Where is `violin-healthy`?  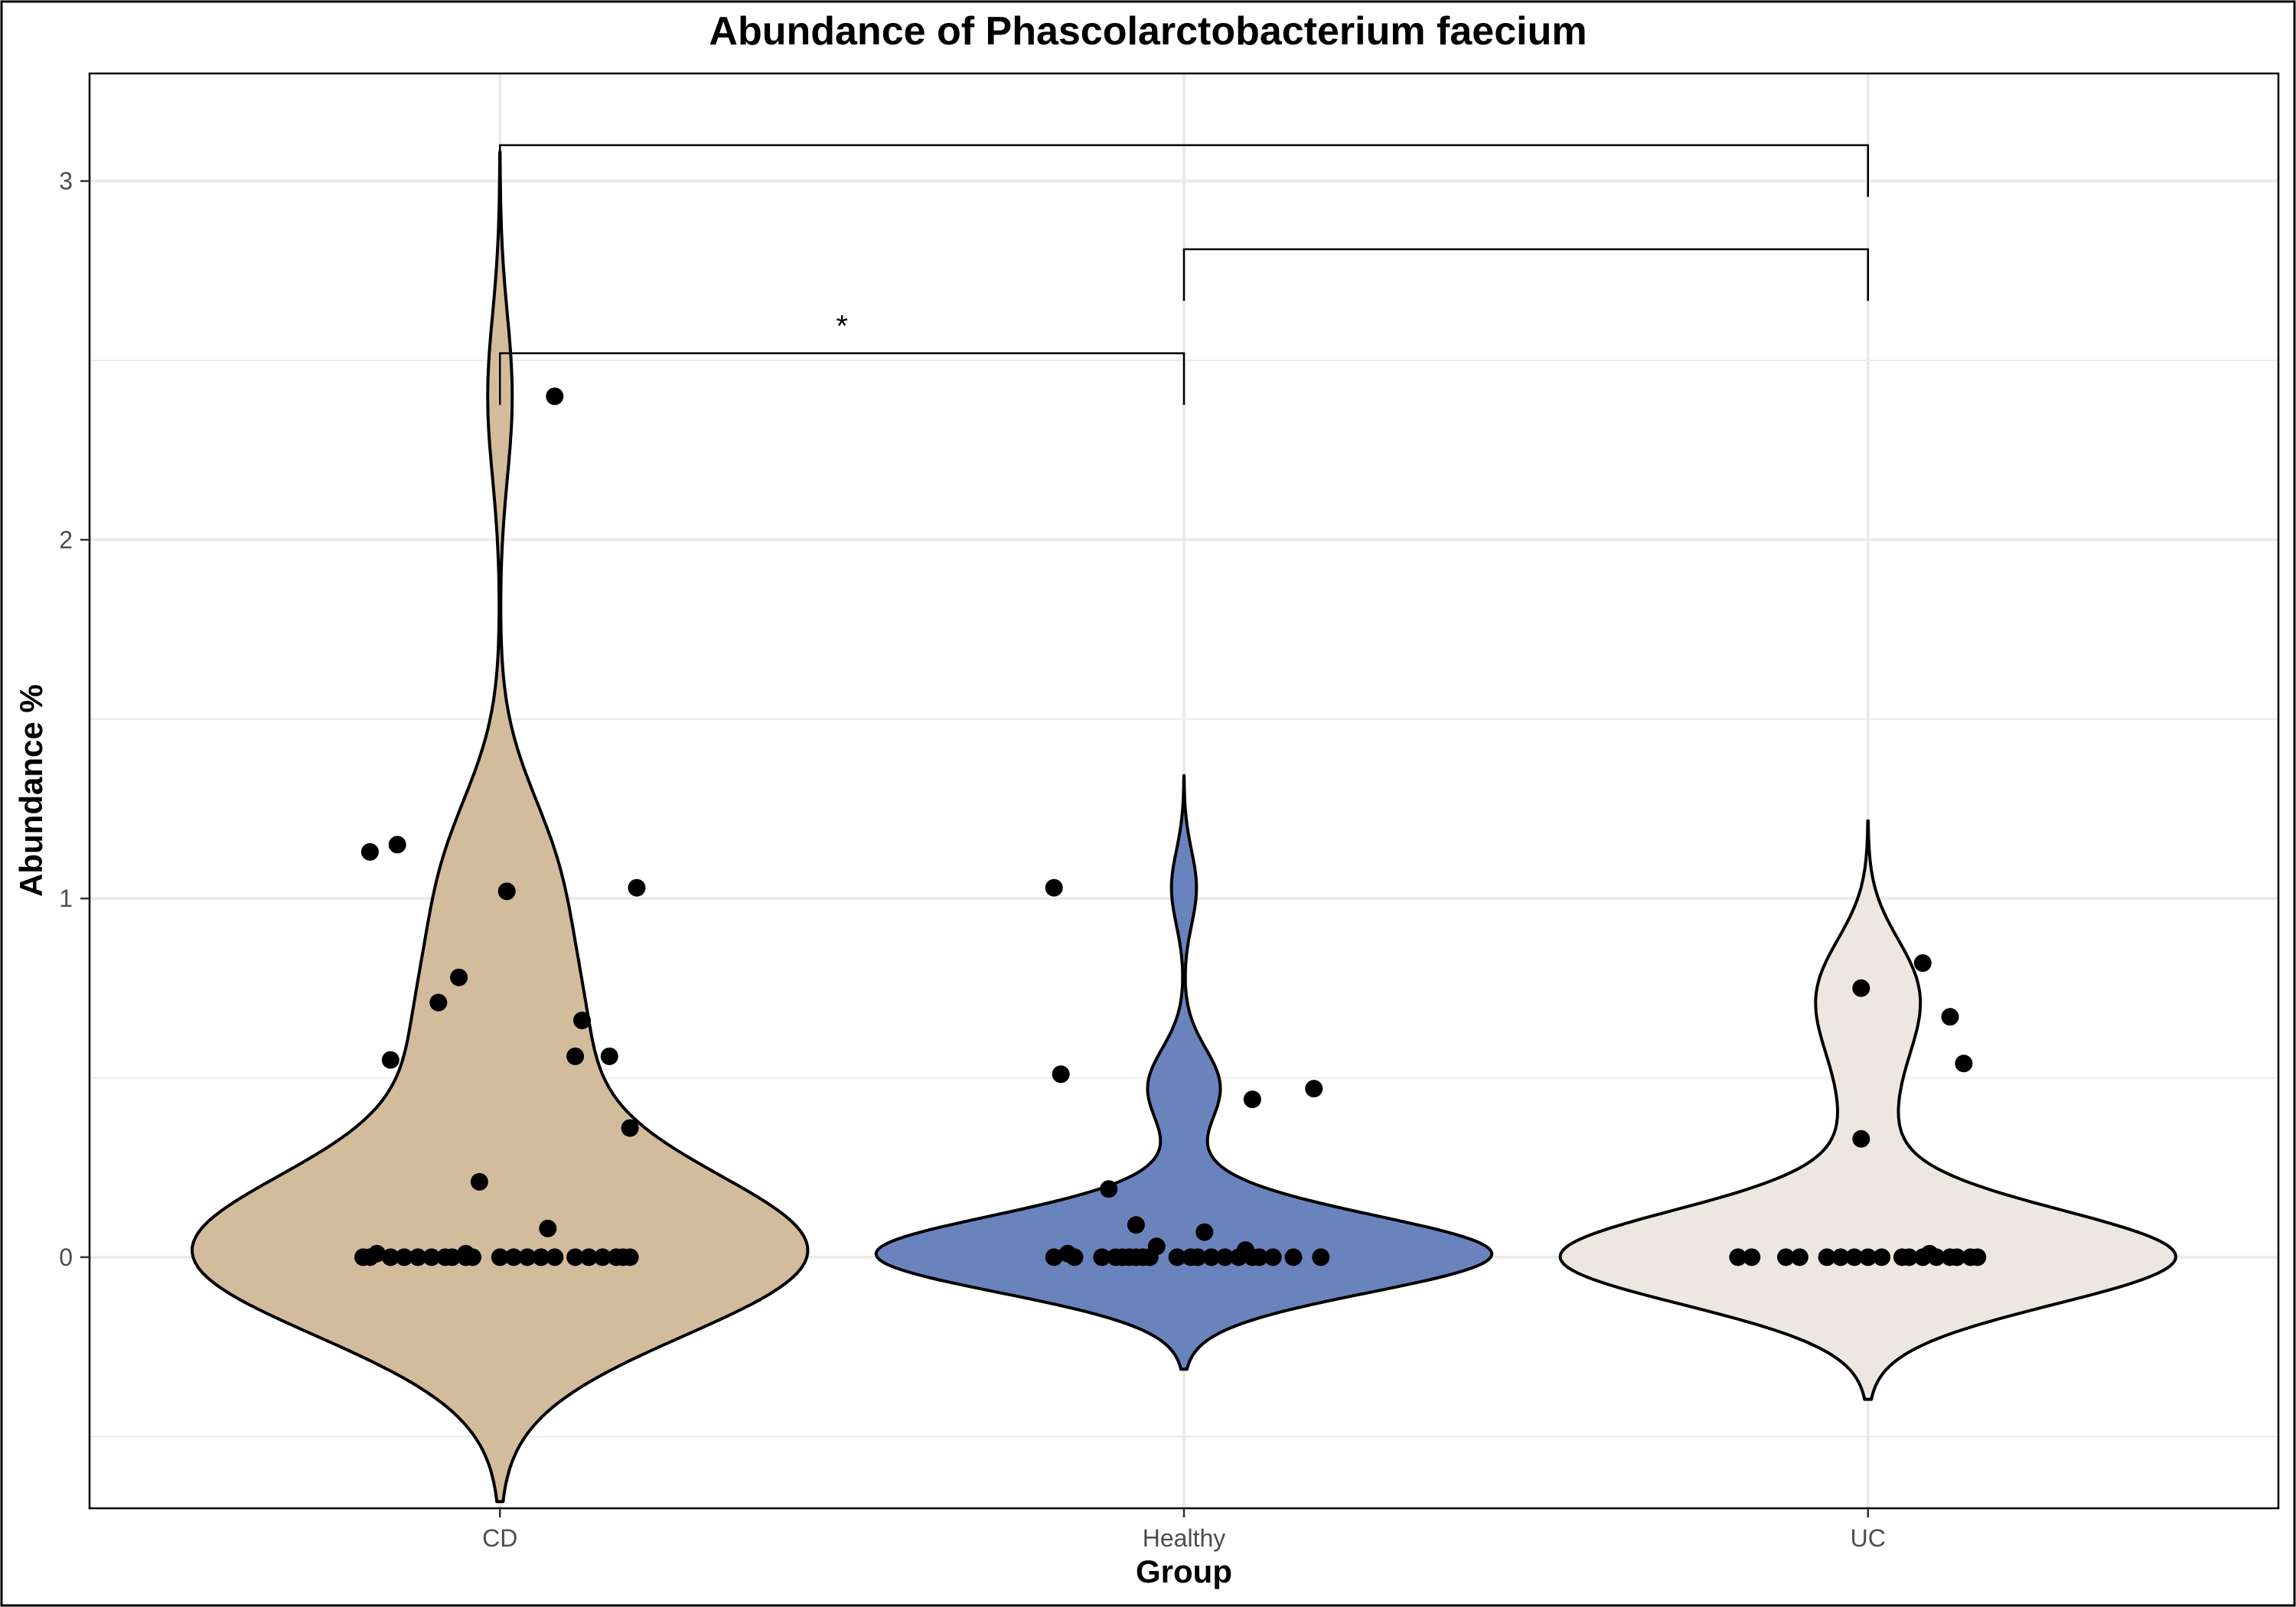
violin-healthy is located at coordinates (1184, 1073).